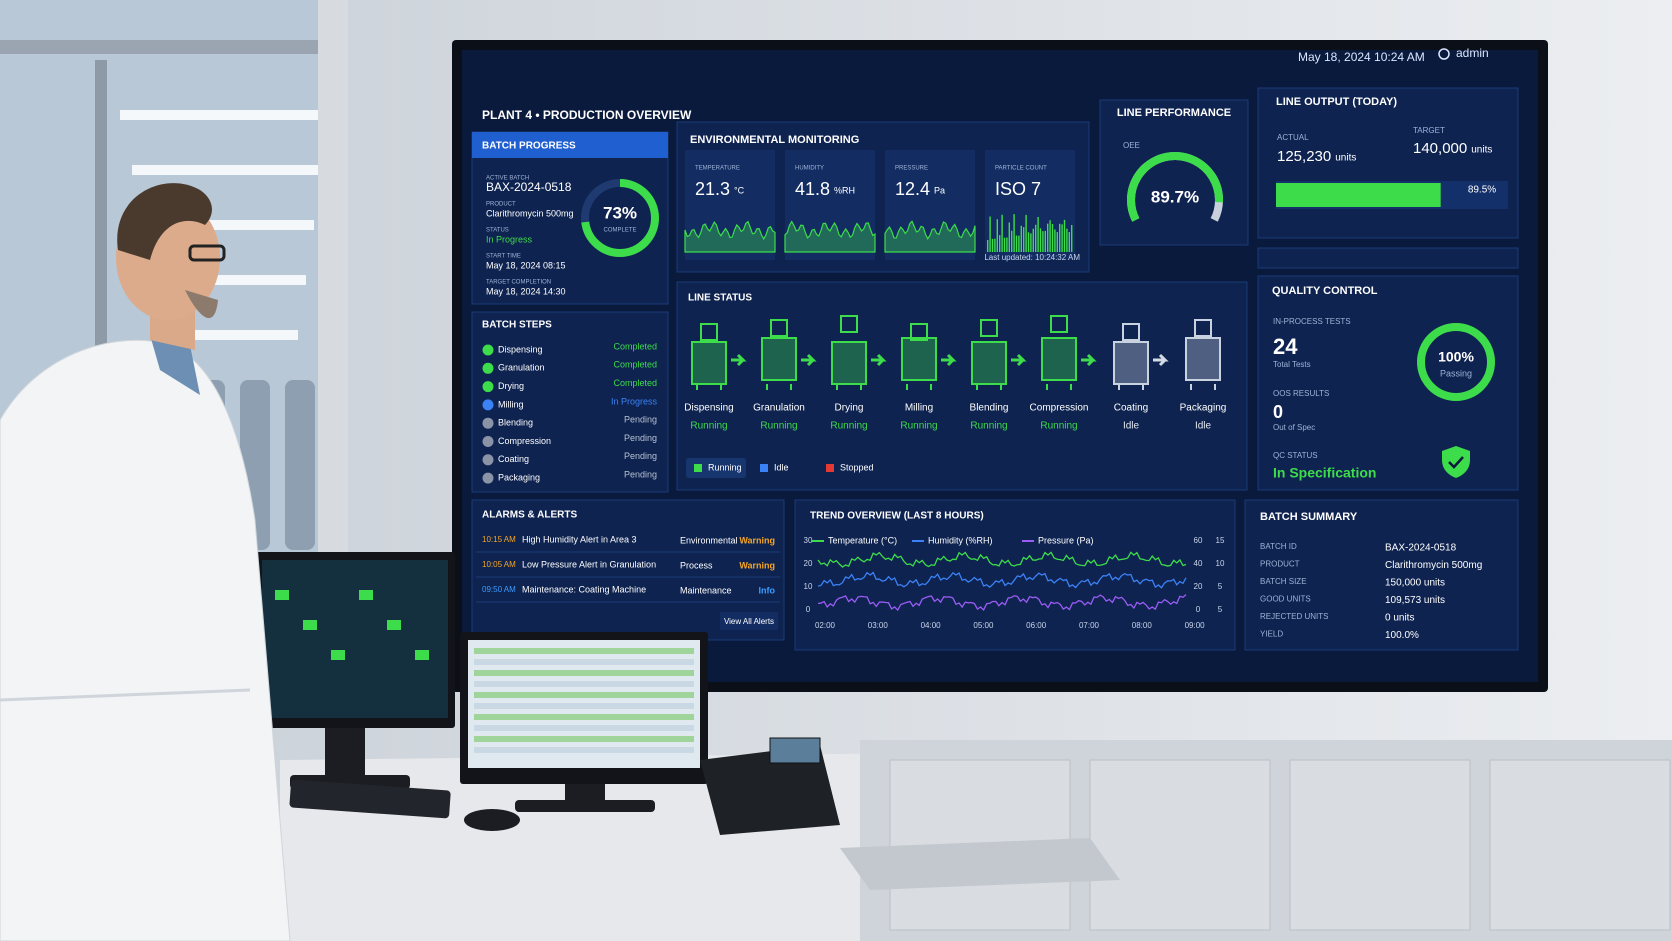 This screenshot has height=941, width=1672. What do you see at coordinates (844, 190) in the screenshot?
I see `metric-unit: %RH` at bounding box center [844, 190].